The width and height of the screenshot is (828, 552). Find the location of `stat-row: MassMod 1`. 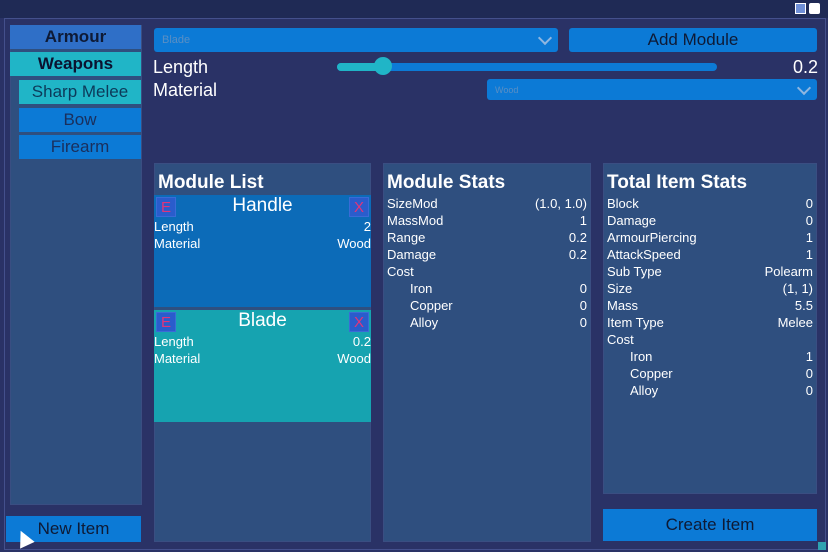

stat-row: MassMod 1 is located at coordinates (487, 221).